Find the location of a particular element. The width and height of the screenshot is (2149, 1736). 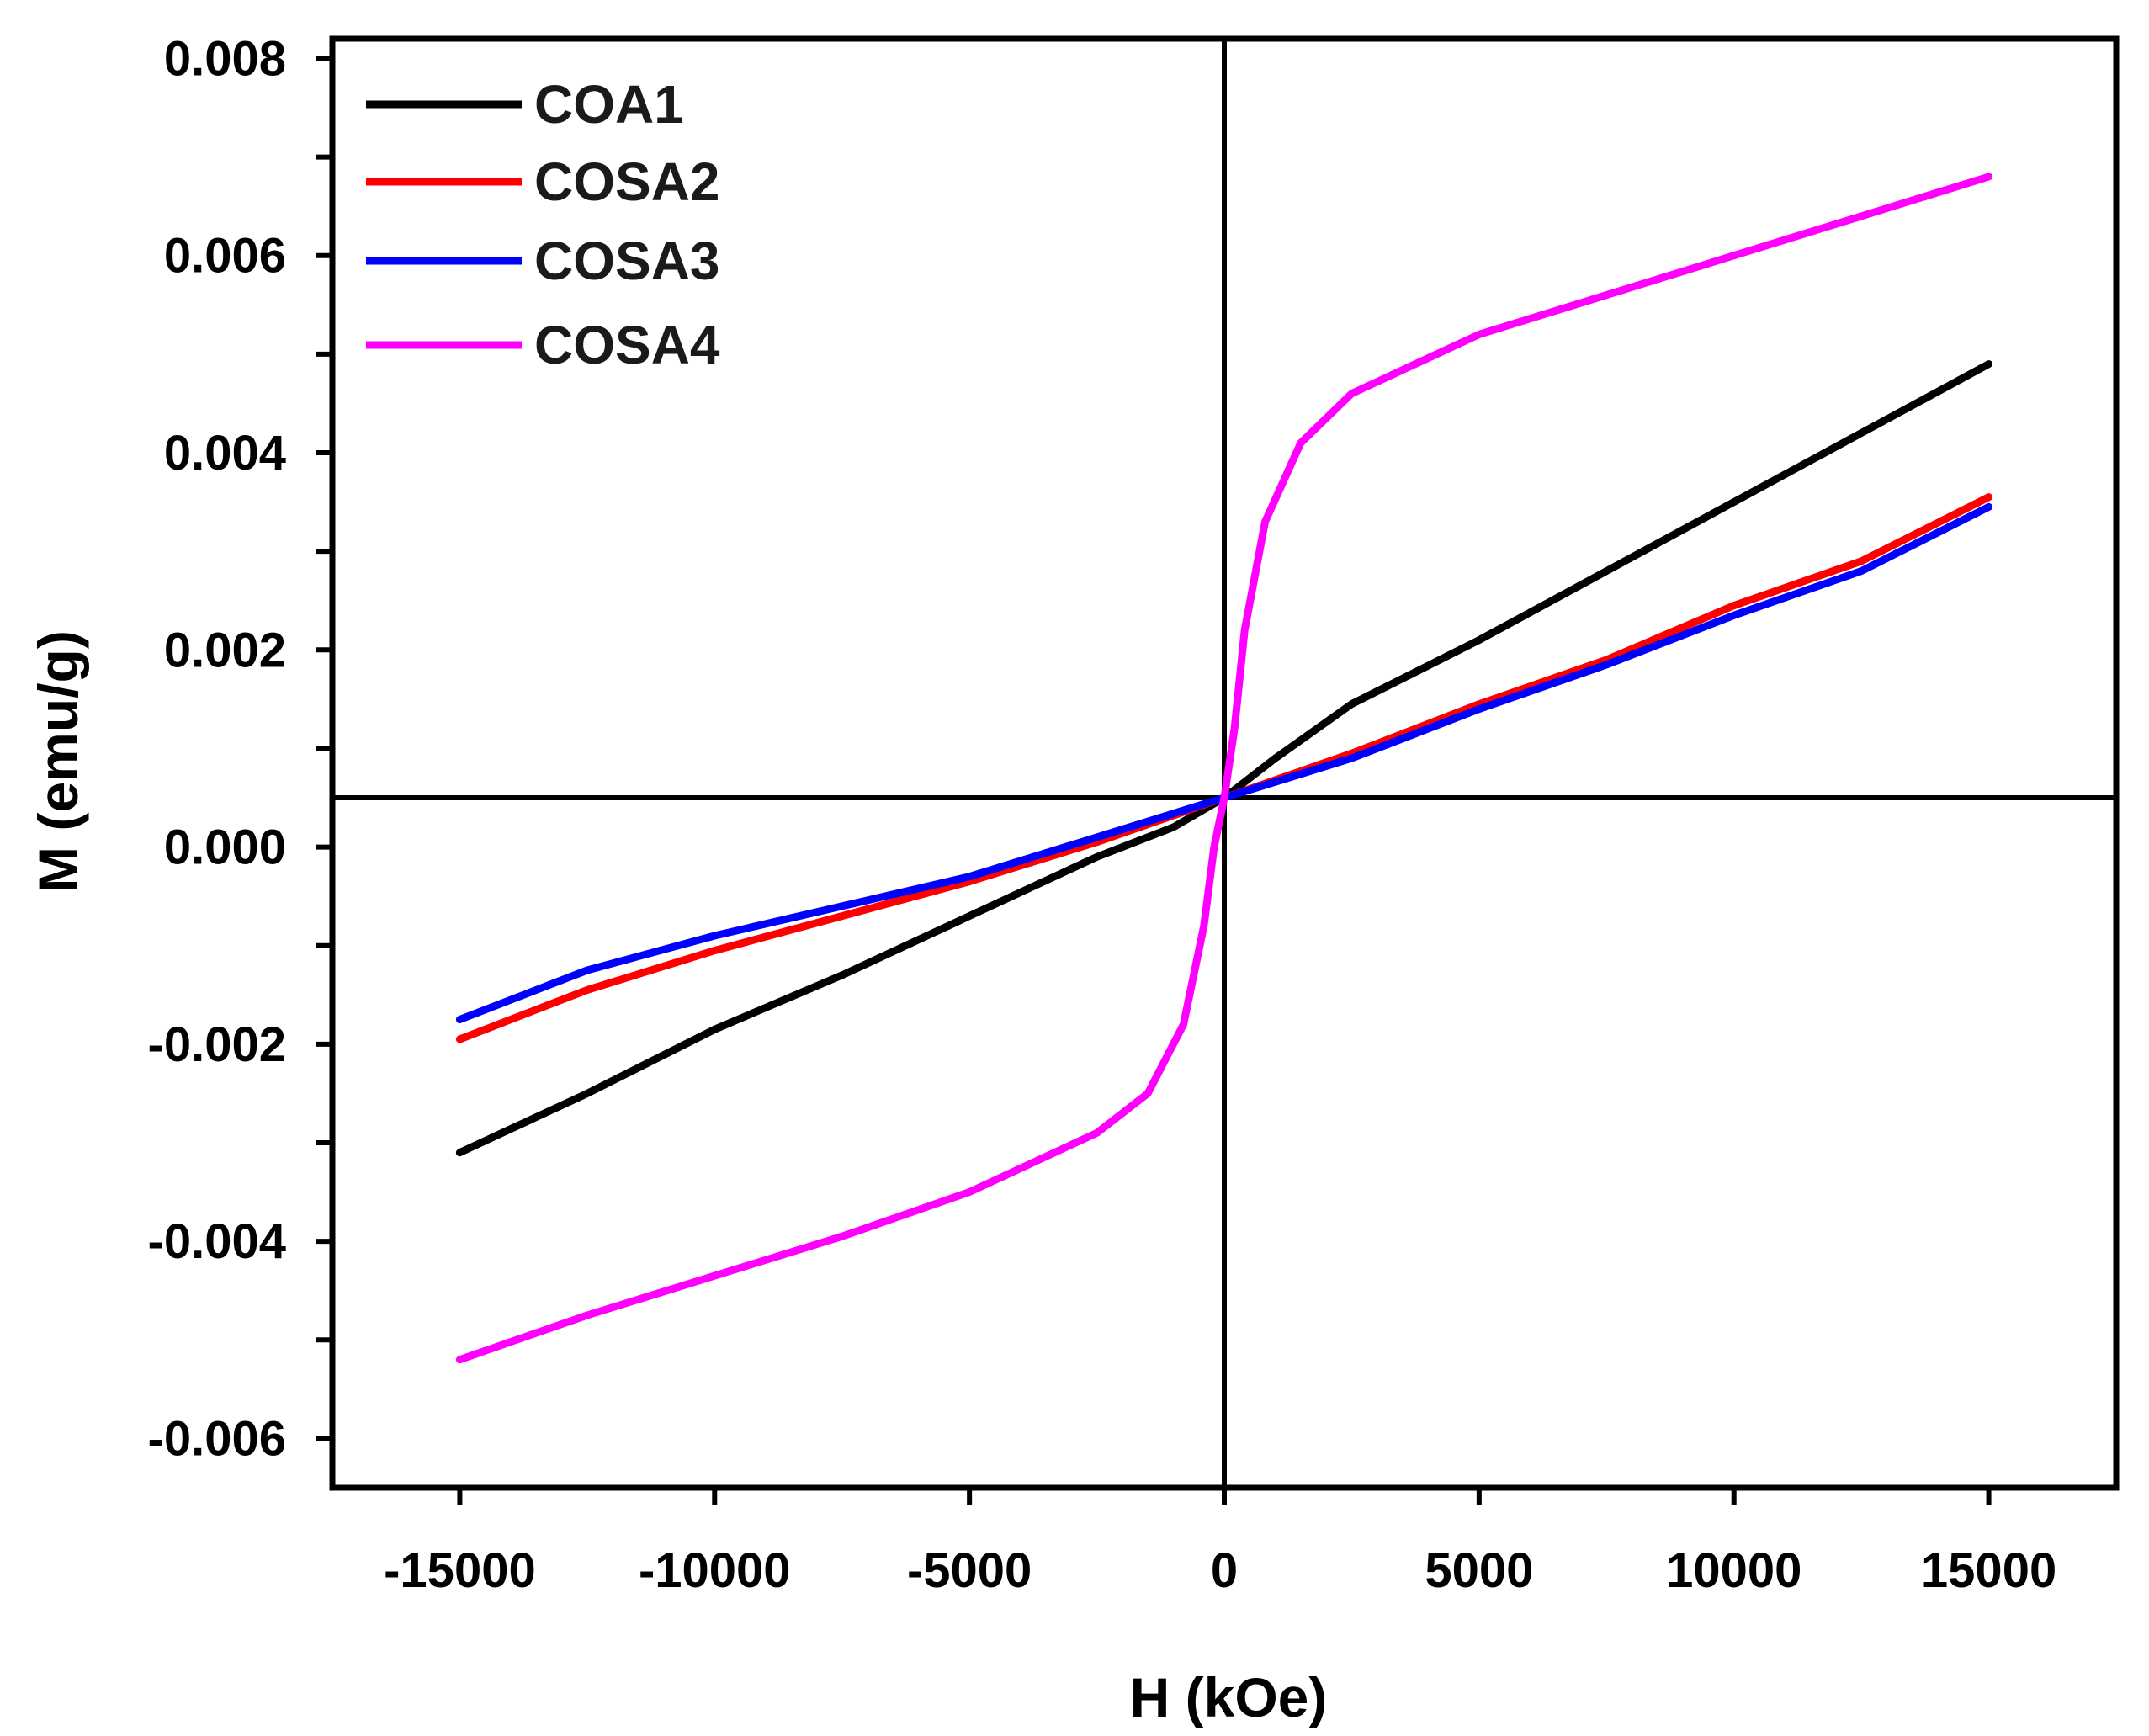

y-tick-label: 0.008 is located at coordinates (225, 59).